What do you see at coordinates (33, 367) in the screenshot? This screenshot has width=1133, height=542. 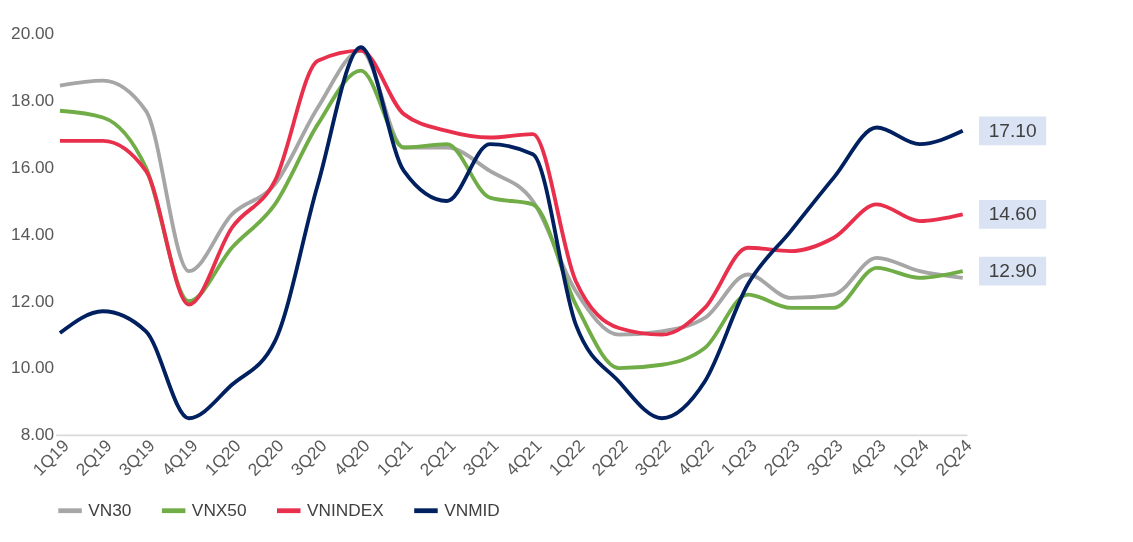 I see `y-tick-label: 10.00` at bounding box center [33, 367].